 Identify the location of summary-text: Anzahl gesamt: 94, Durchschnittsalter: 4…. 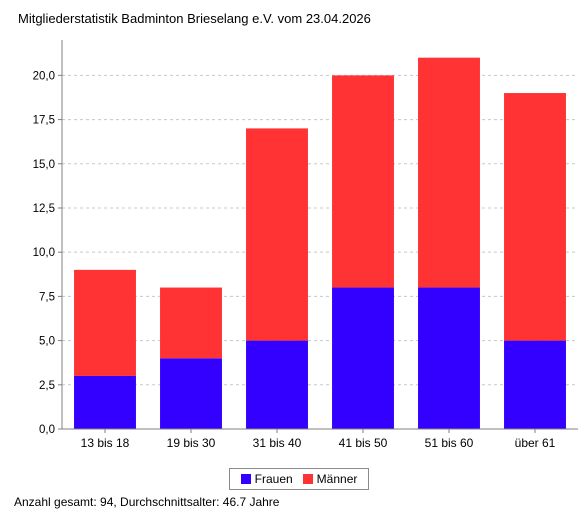
(147, 502).